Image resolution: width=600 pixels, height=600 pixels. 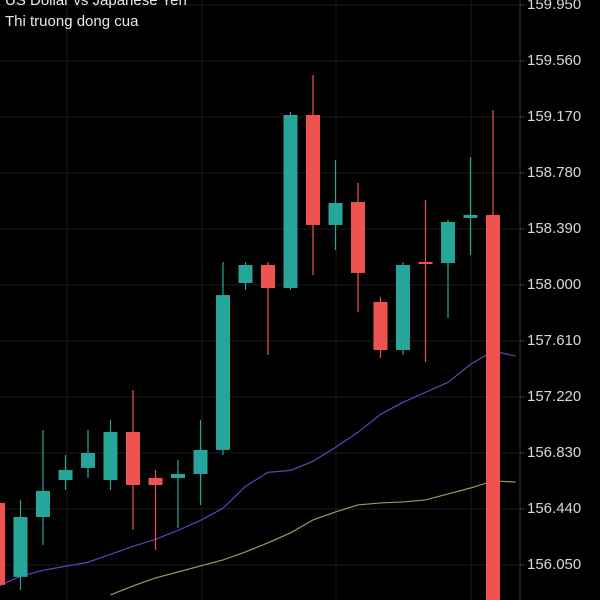 I want to click on y-tick-label: 158.390, so click(x=554, y=228).